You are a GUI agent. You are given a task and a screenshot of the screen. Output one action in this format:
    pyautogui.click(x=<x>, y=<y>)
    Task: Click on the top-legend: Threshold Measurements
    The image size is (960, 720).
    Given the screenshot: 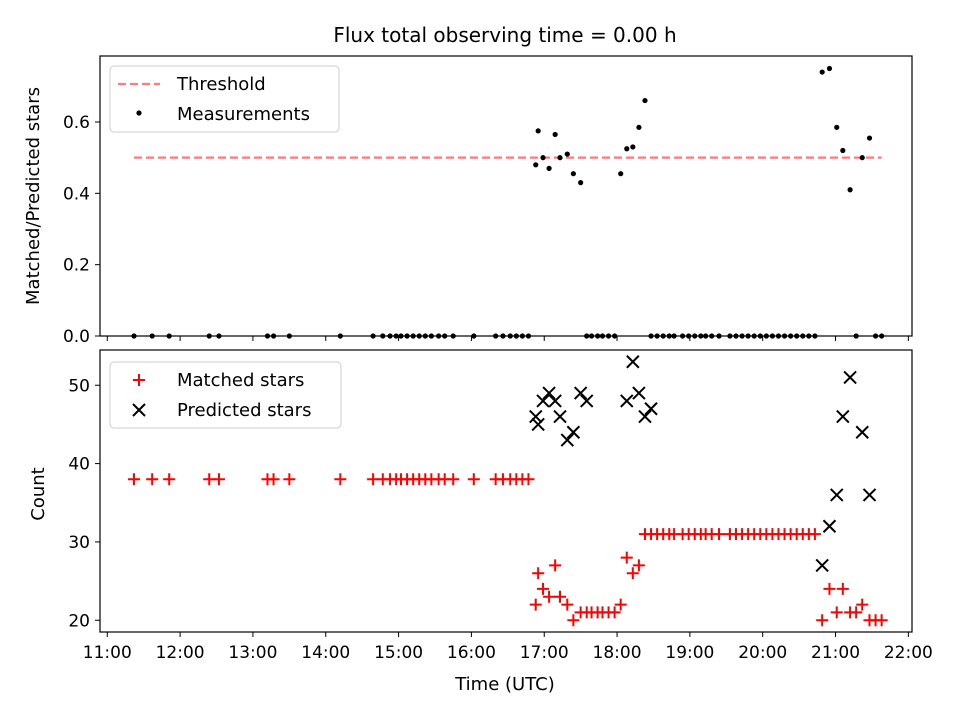 What is the action you would take?
    pyautogui.click(x=224, y=99)
    